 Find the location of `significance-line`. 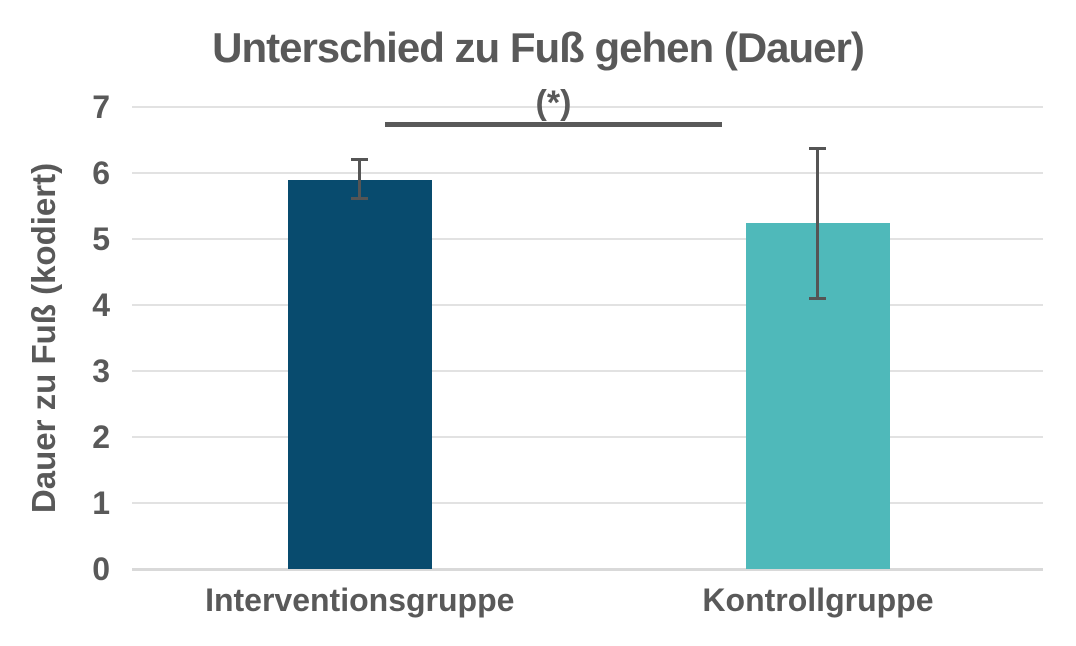

significance-line is located at coordinates (553, 124).